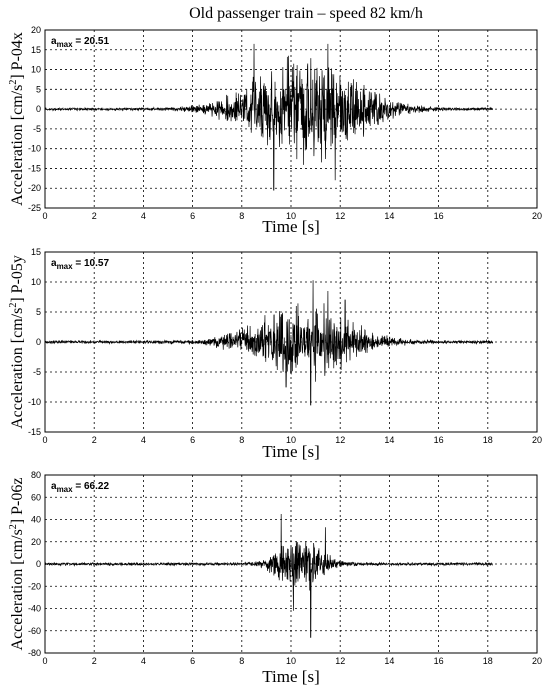  Describe the element at coordinates (34, 609) in the screenshot. I see `y-tick-label: -40` at that location.